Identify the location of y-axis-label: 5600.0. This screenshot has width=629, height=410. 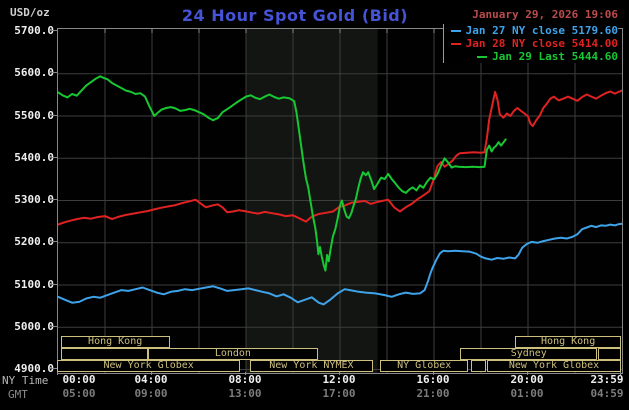
(34, 73).